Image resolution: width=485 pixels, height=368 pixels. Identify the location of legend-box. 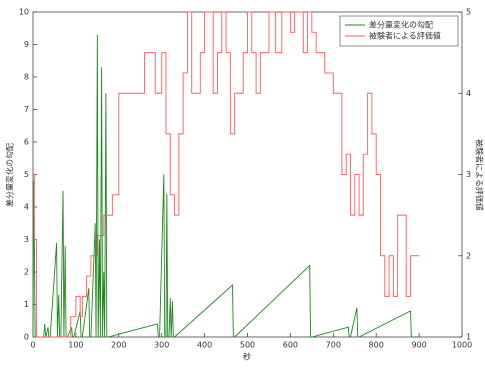
(399, 31).